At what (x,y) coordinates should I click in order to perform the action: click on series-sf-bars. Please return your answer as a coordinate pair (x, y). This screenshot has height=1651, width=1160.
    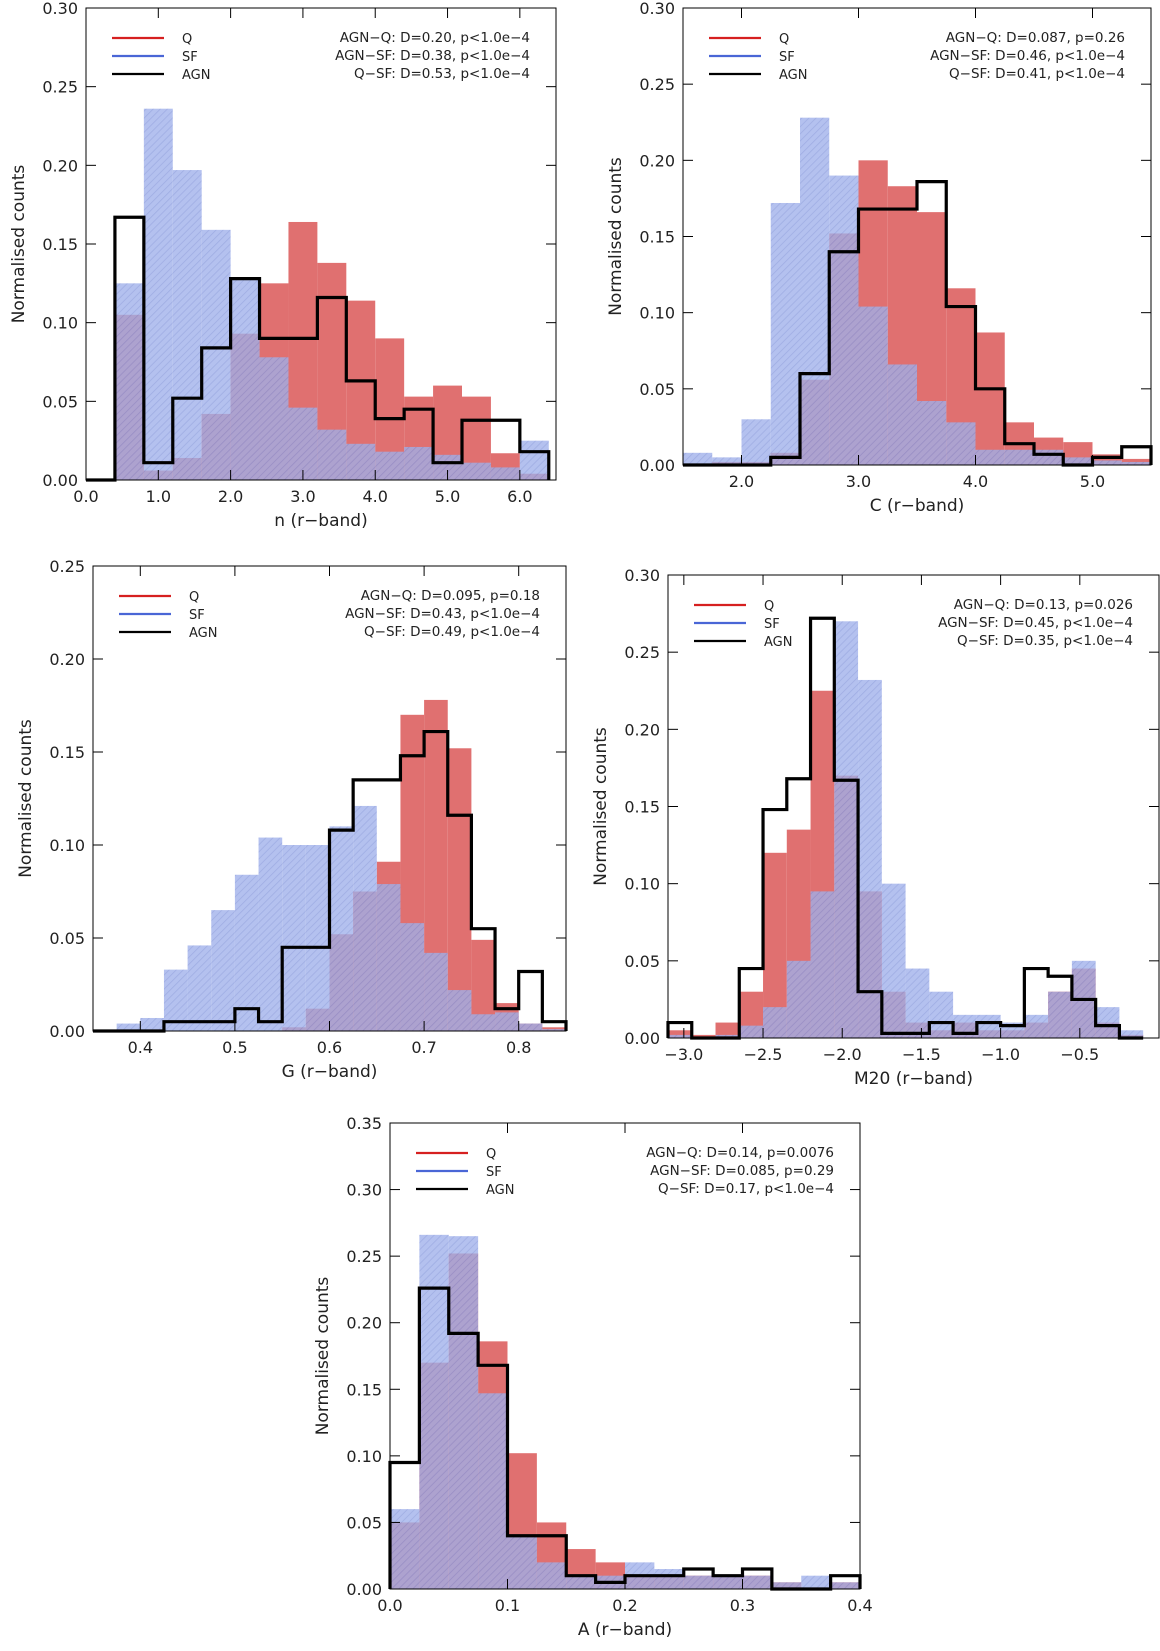
    Looking at the image, I should click on (625, 1411).